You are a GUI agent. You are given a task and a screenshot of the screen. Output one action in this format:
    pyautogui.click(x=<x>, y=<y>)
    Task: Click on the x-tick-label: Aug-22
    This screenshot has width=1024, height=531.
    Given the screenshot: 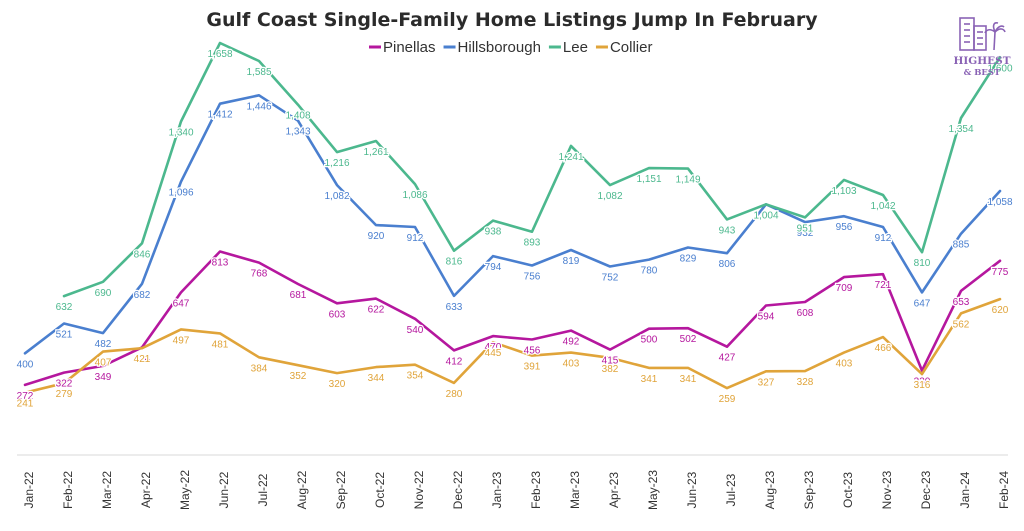 What is the action you would take?
    pyautogui.click(x=302, y=489)
    